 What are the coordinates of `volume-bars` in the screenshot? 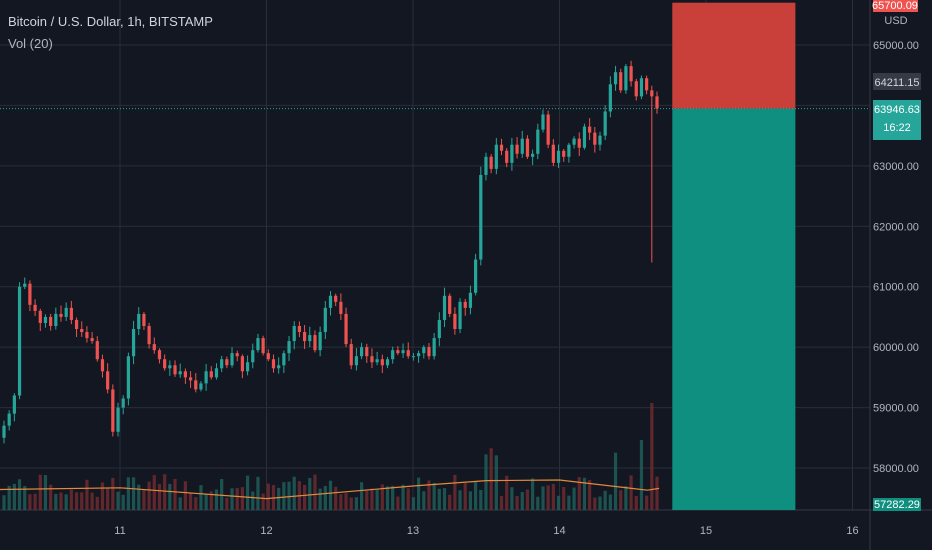 It's located at (330, 456).